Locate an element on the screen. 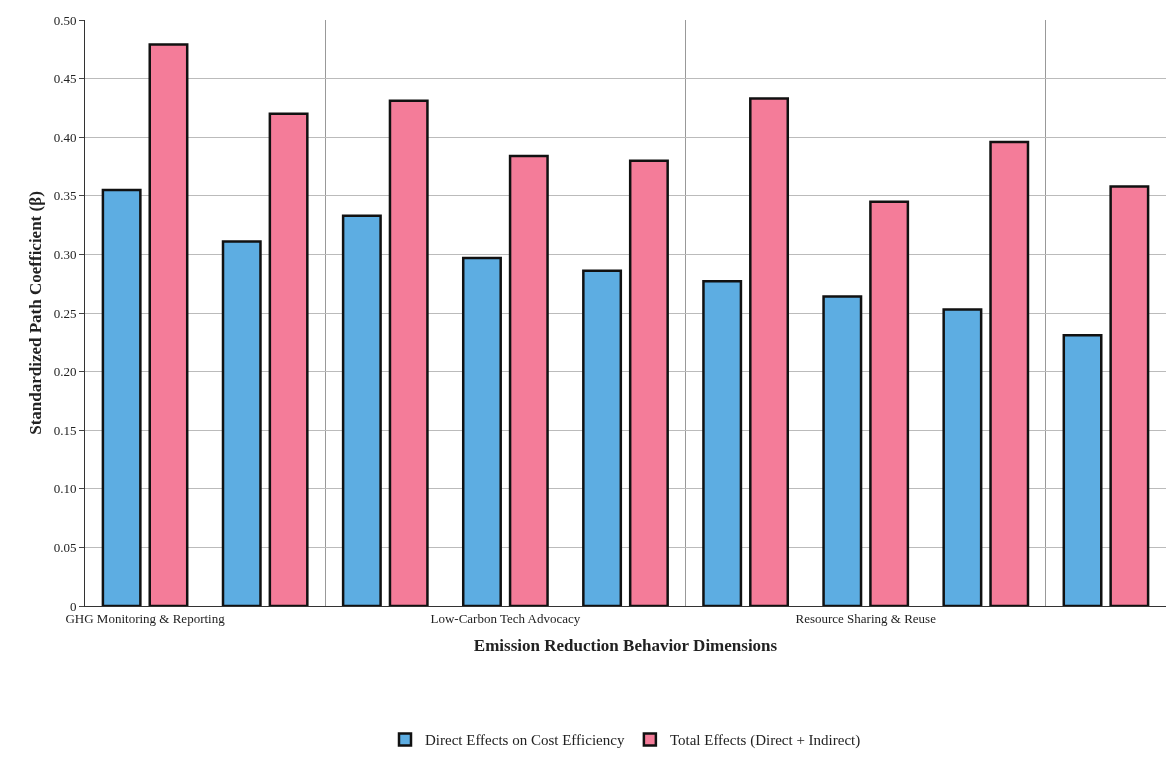 Image resolution: width=1168 pixels, height=758 pixels. y-tick-label: 0.10 is located at coordinates (65, 489).